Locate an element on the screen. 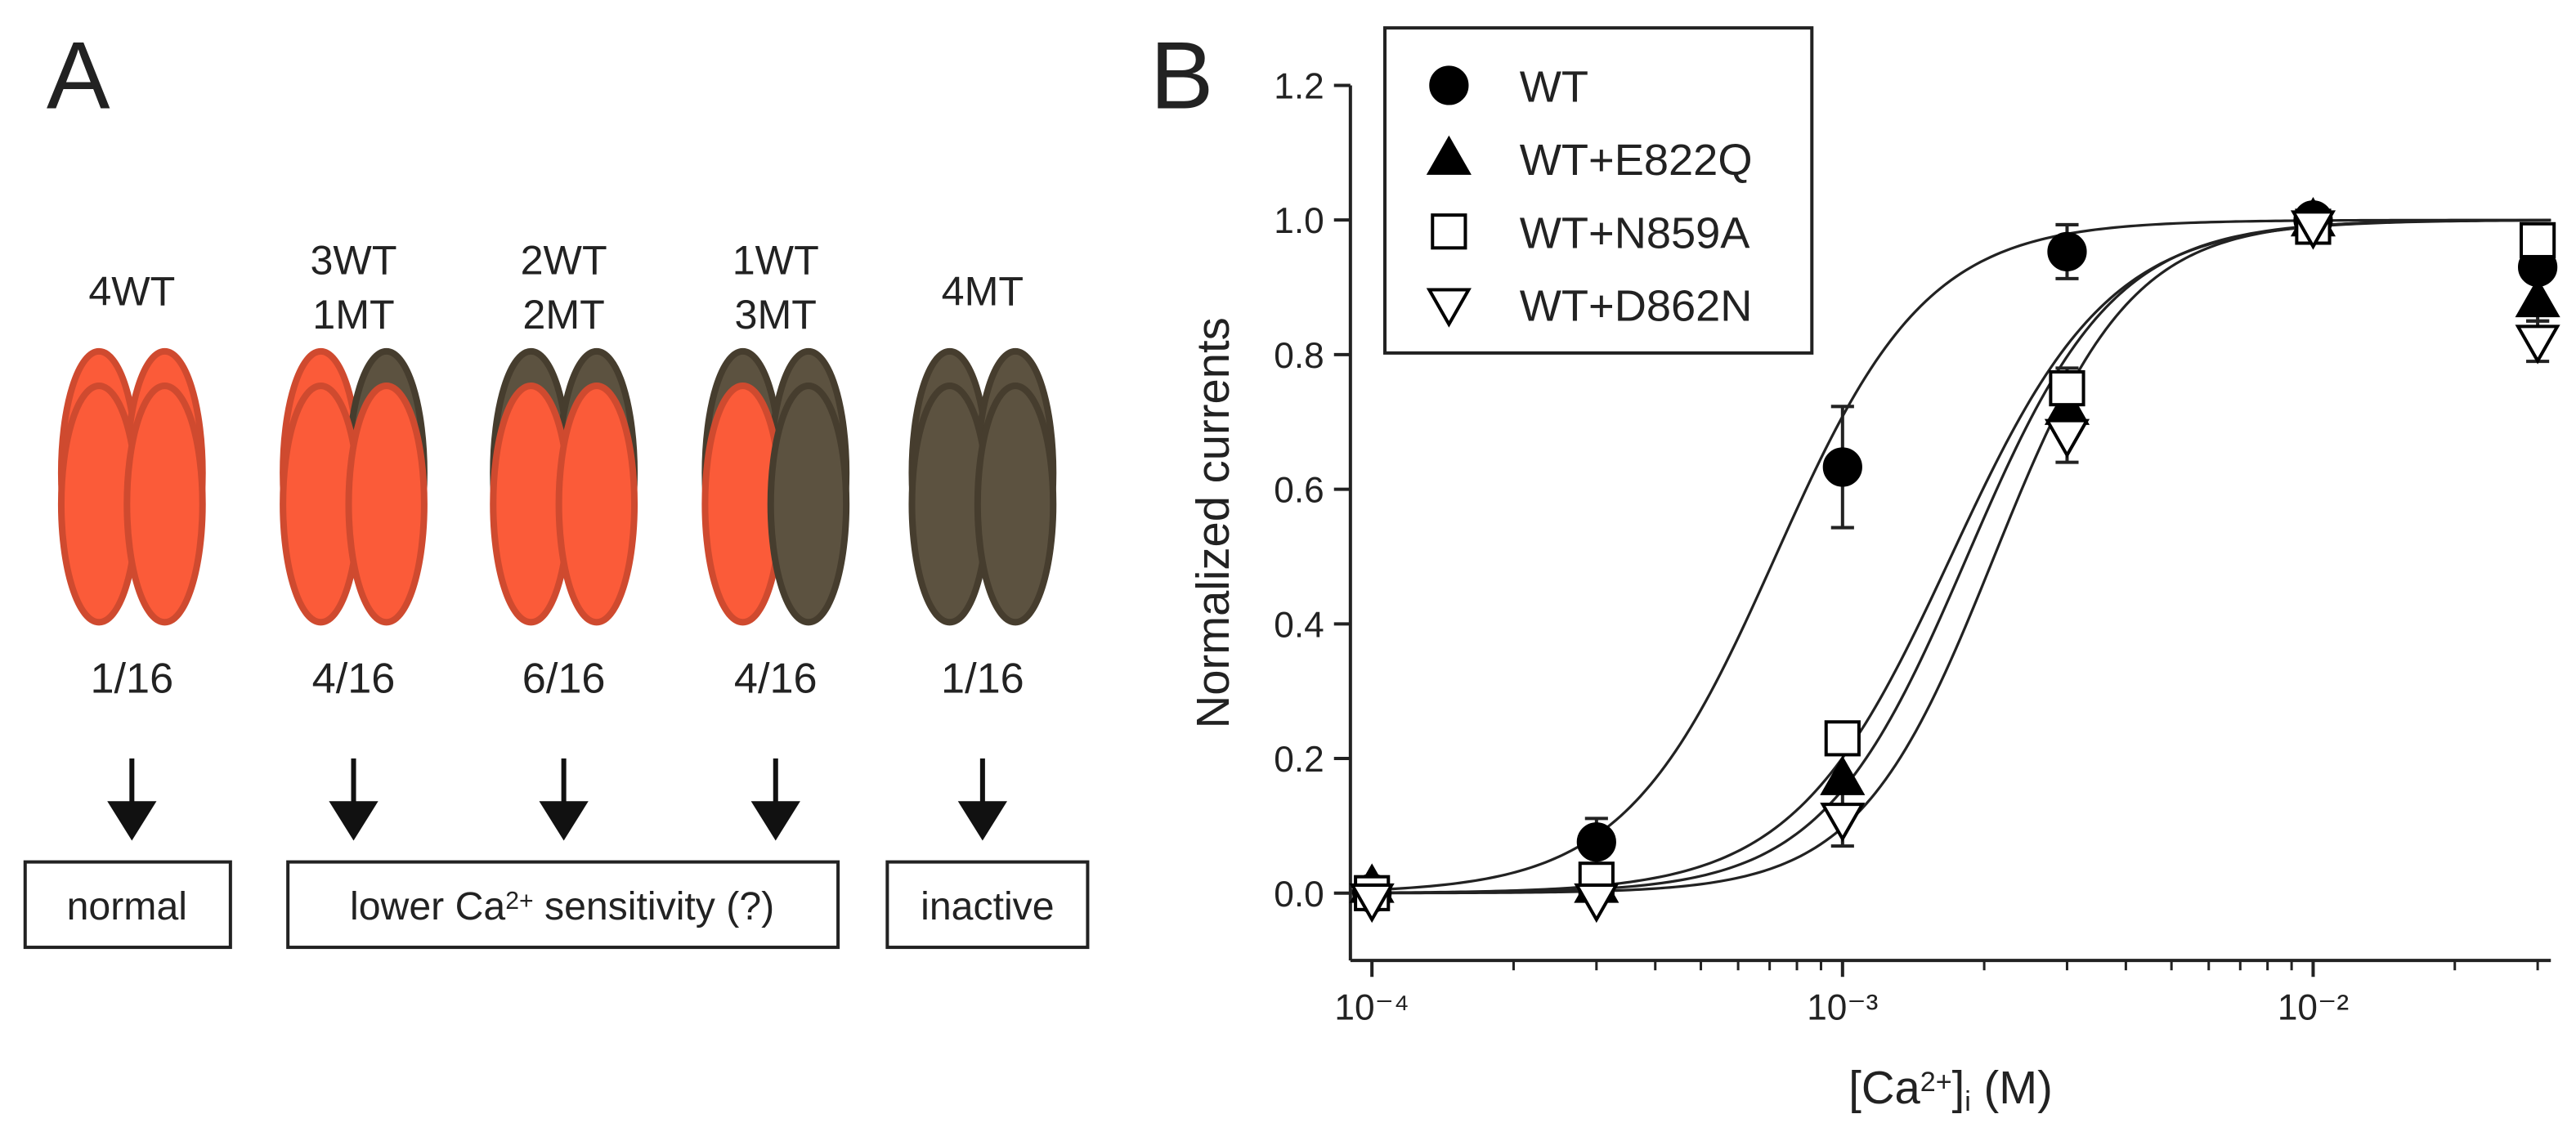 This screenshot has width=2576, height=1123. legend-label: WT is located at coordinates (1554, 88).